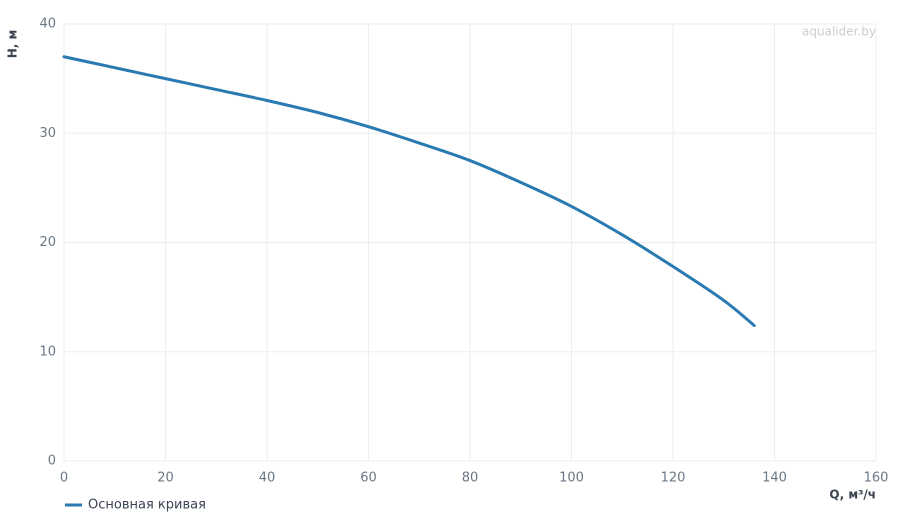  I want to click on x-tick-label: 0, so click(64, 478).